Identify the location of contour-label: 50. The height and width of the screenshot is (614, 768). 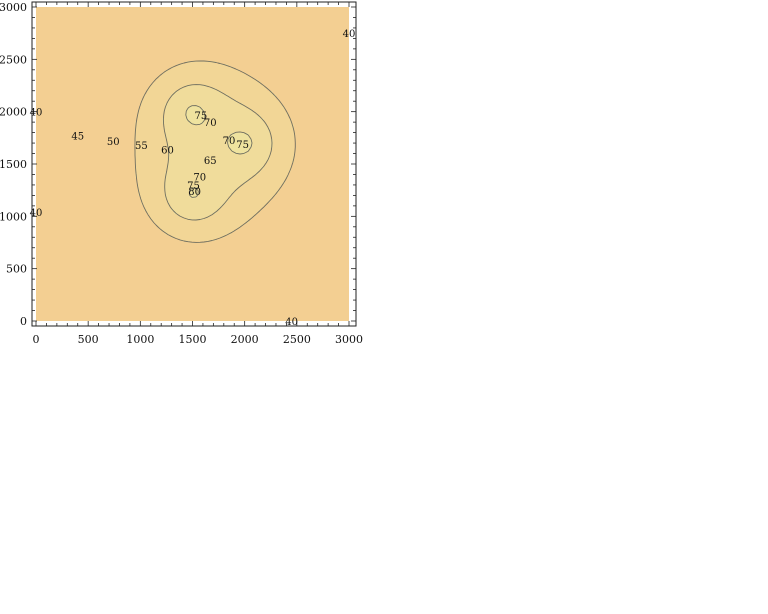
(113, 142).